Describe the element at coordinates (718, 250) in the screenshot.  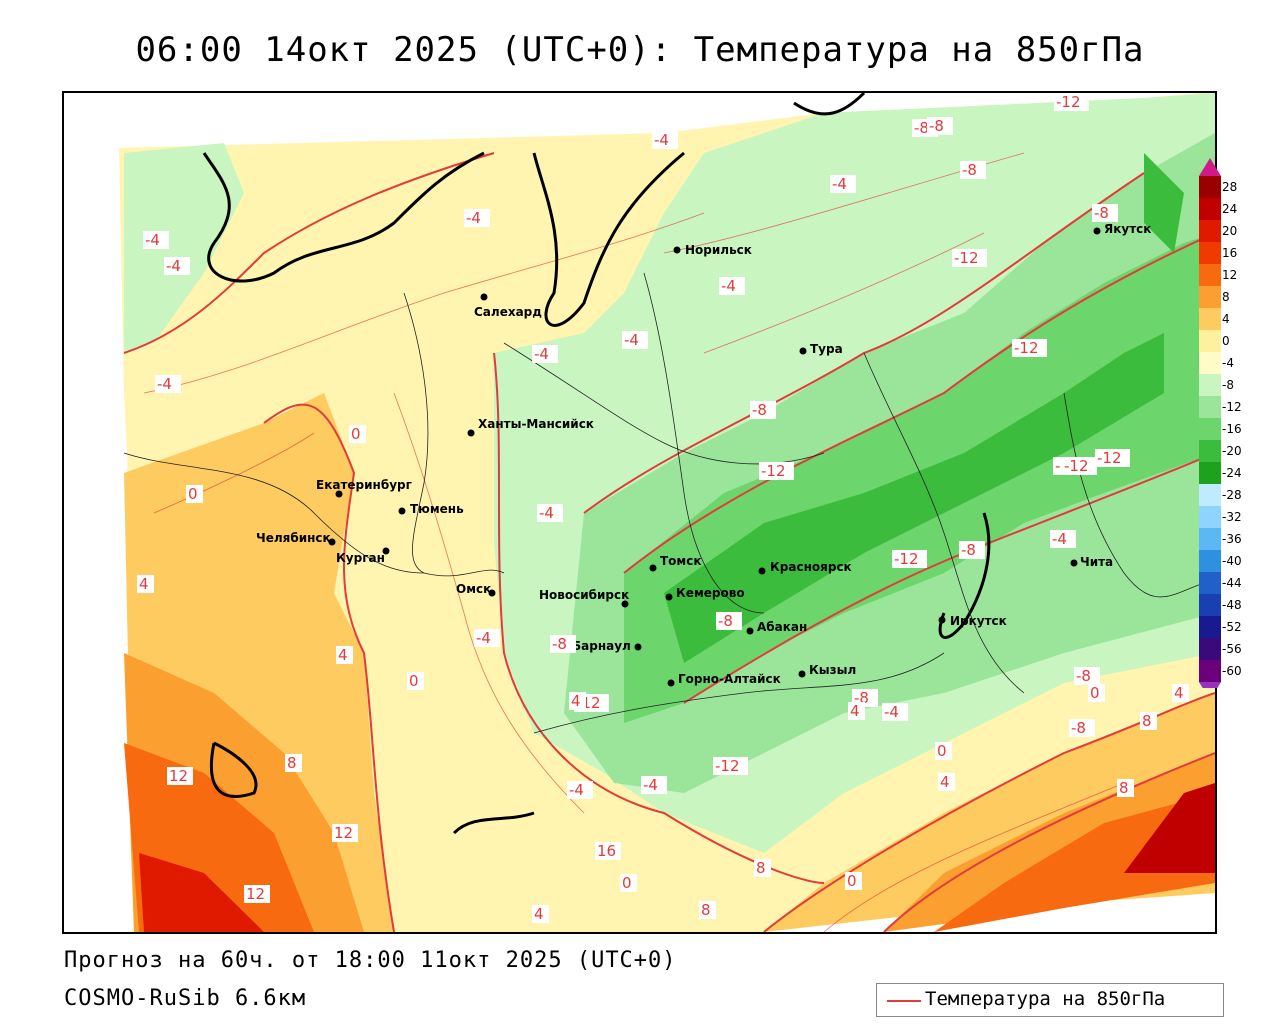
I see `city-label: Норильск` at that location.